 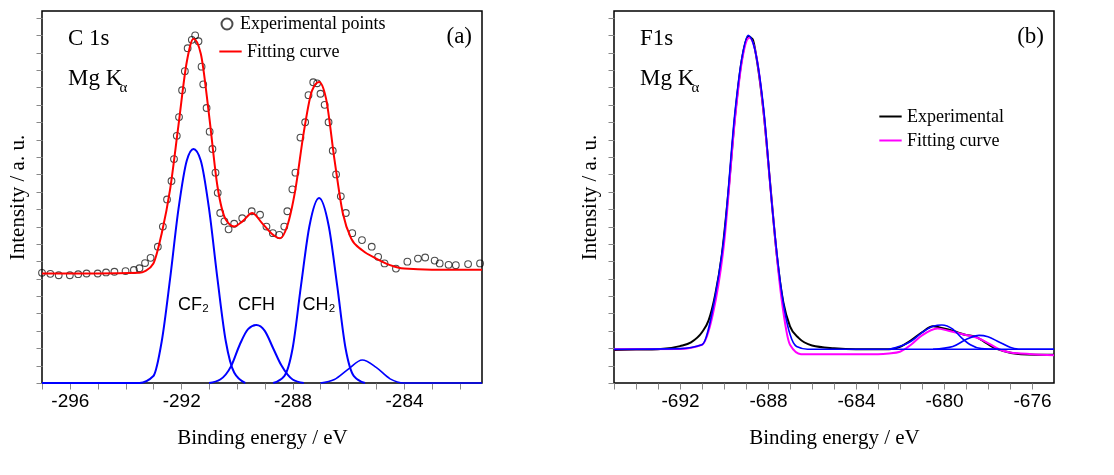 I want to click on x-tick-label: -692, so click(x=680, y=400).